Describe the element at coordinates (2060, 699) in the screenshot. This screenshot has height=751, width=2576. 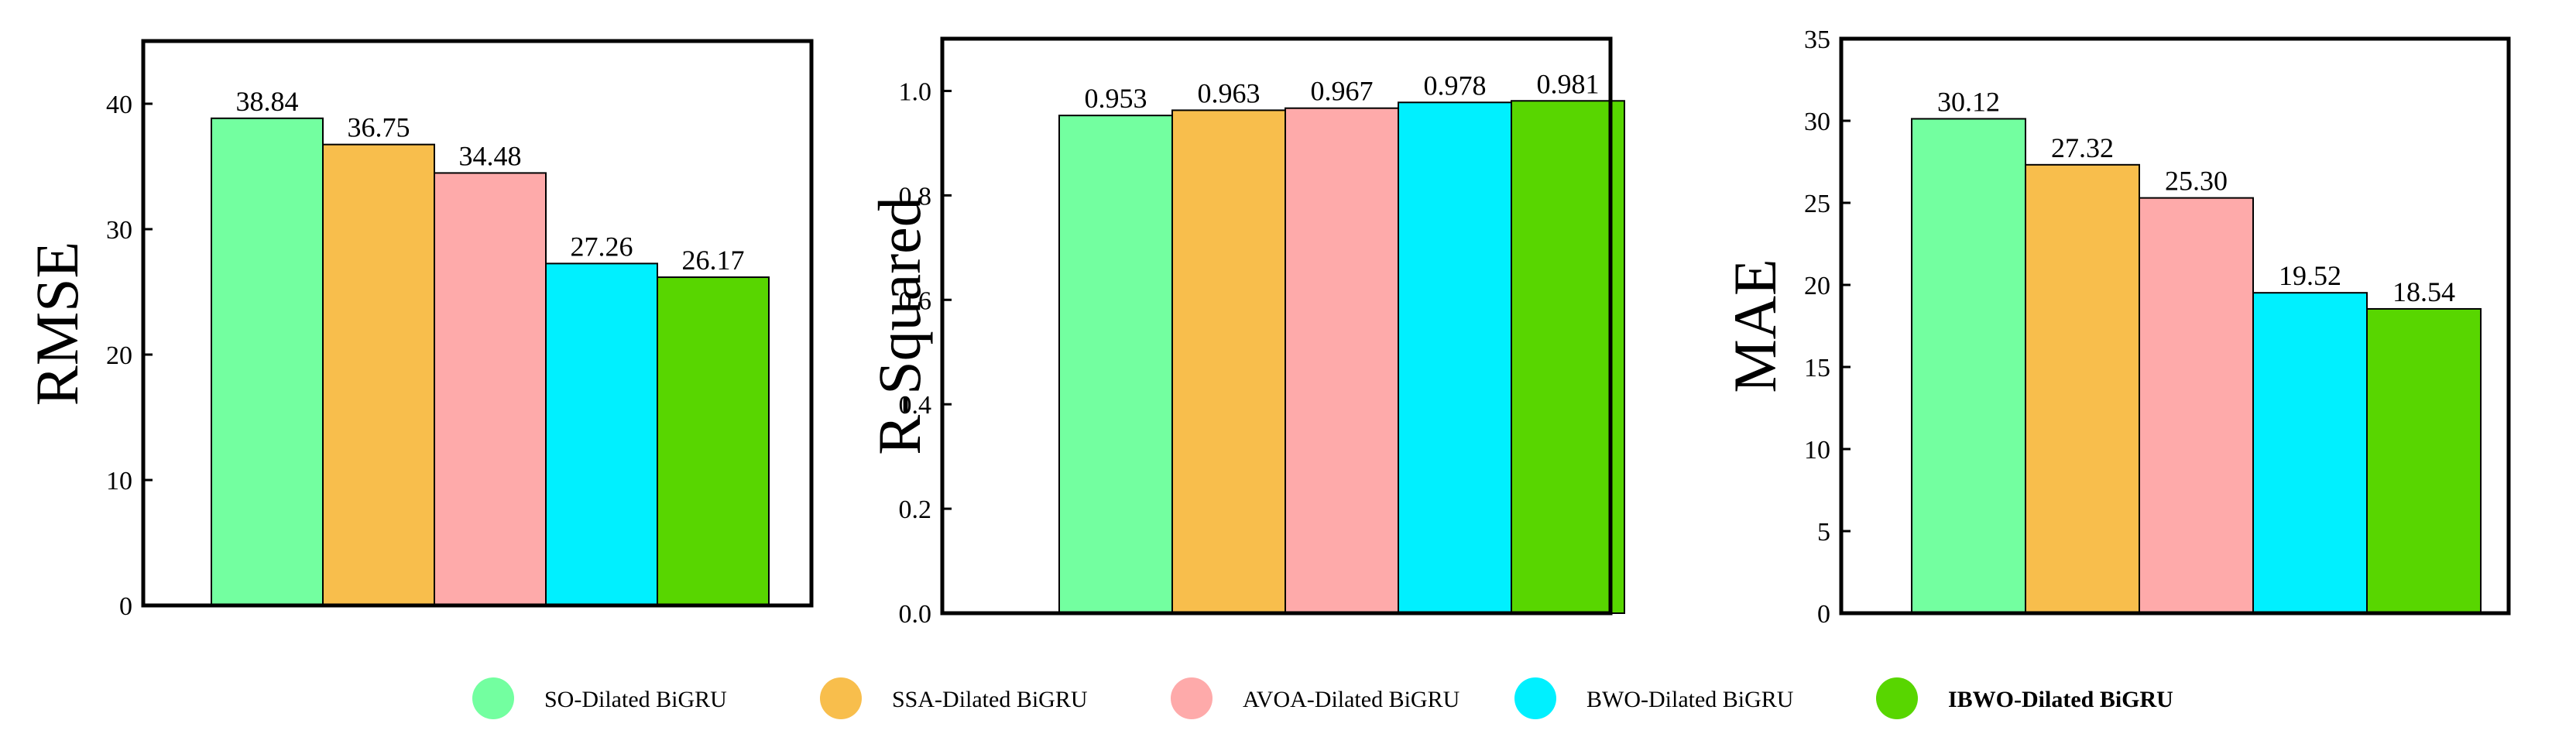
I see `legend-label: IBWO-Dilated BiGRU` at that location.